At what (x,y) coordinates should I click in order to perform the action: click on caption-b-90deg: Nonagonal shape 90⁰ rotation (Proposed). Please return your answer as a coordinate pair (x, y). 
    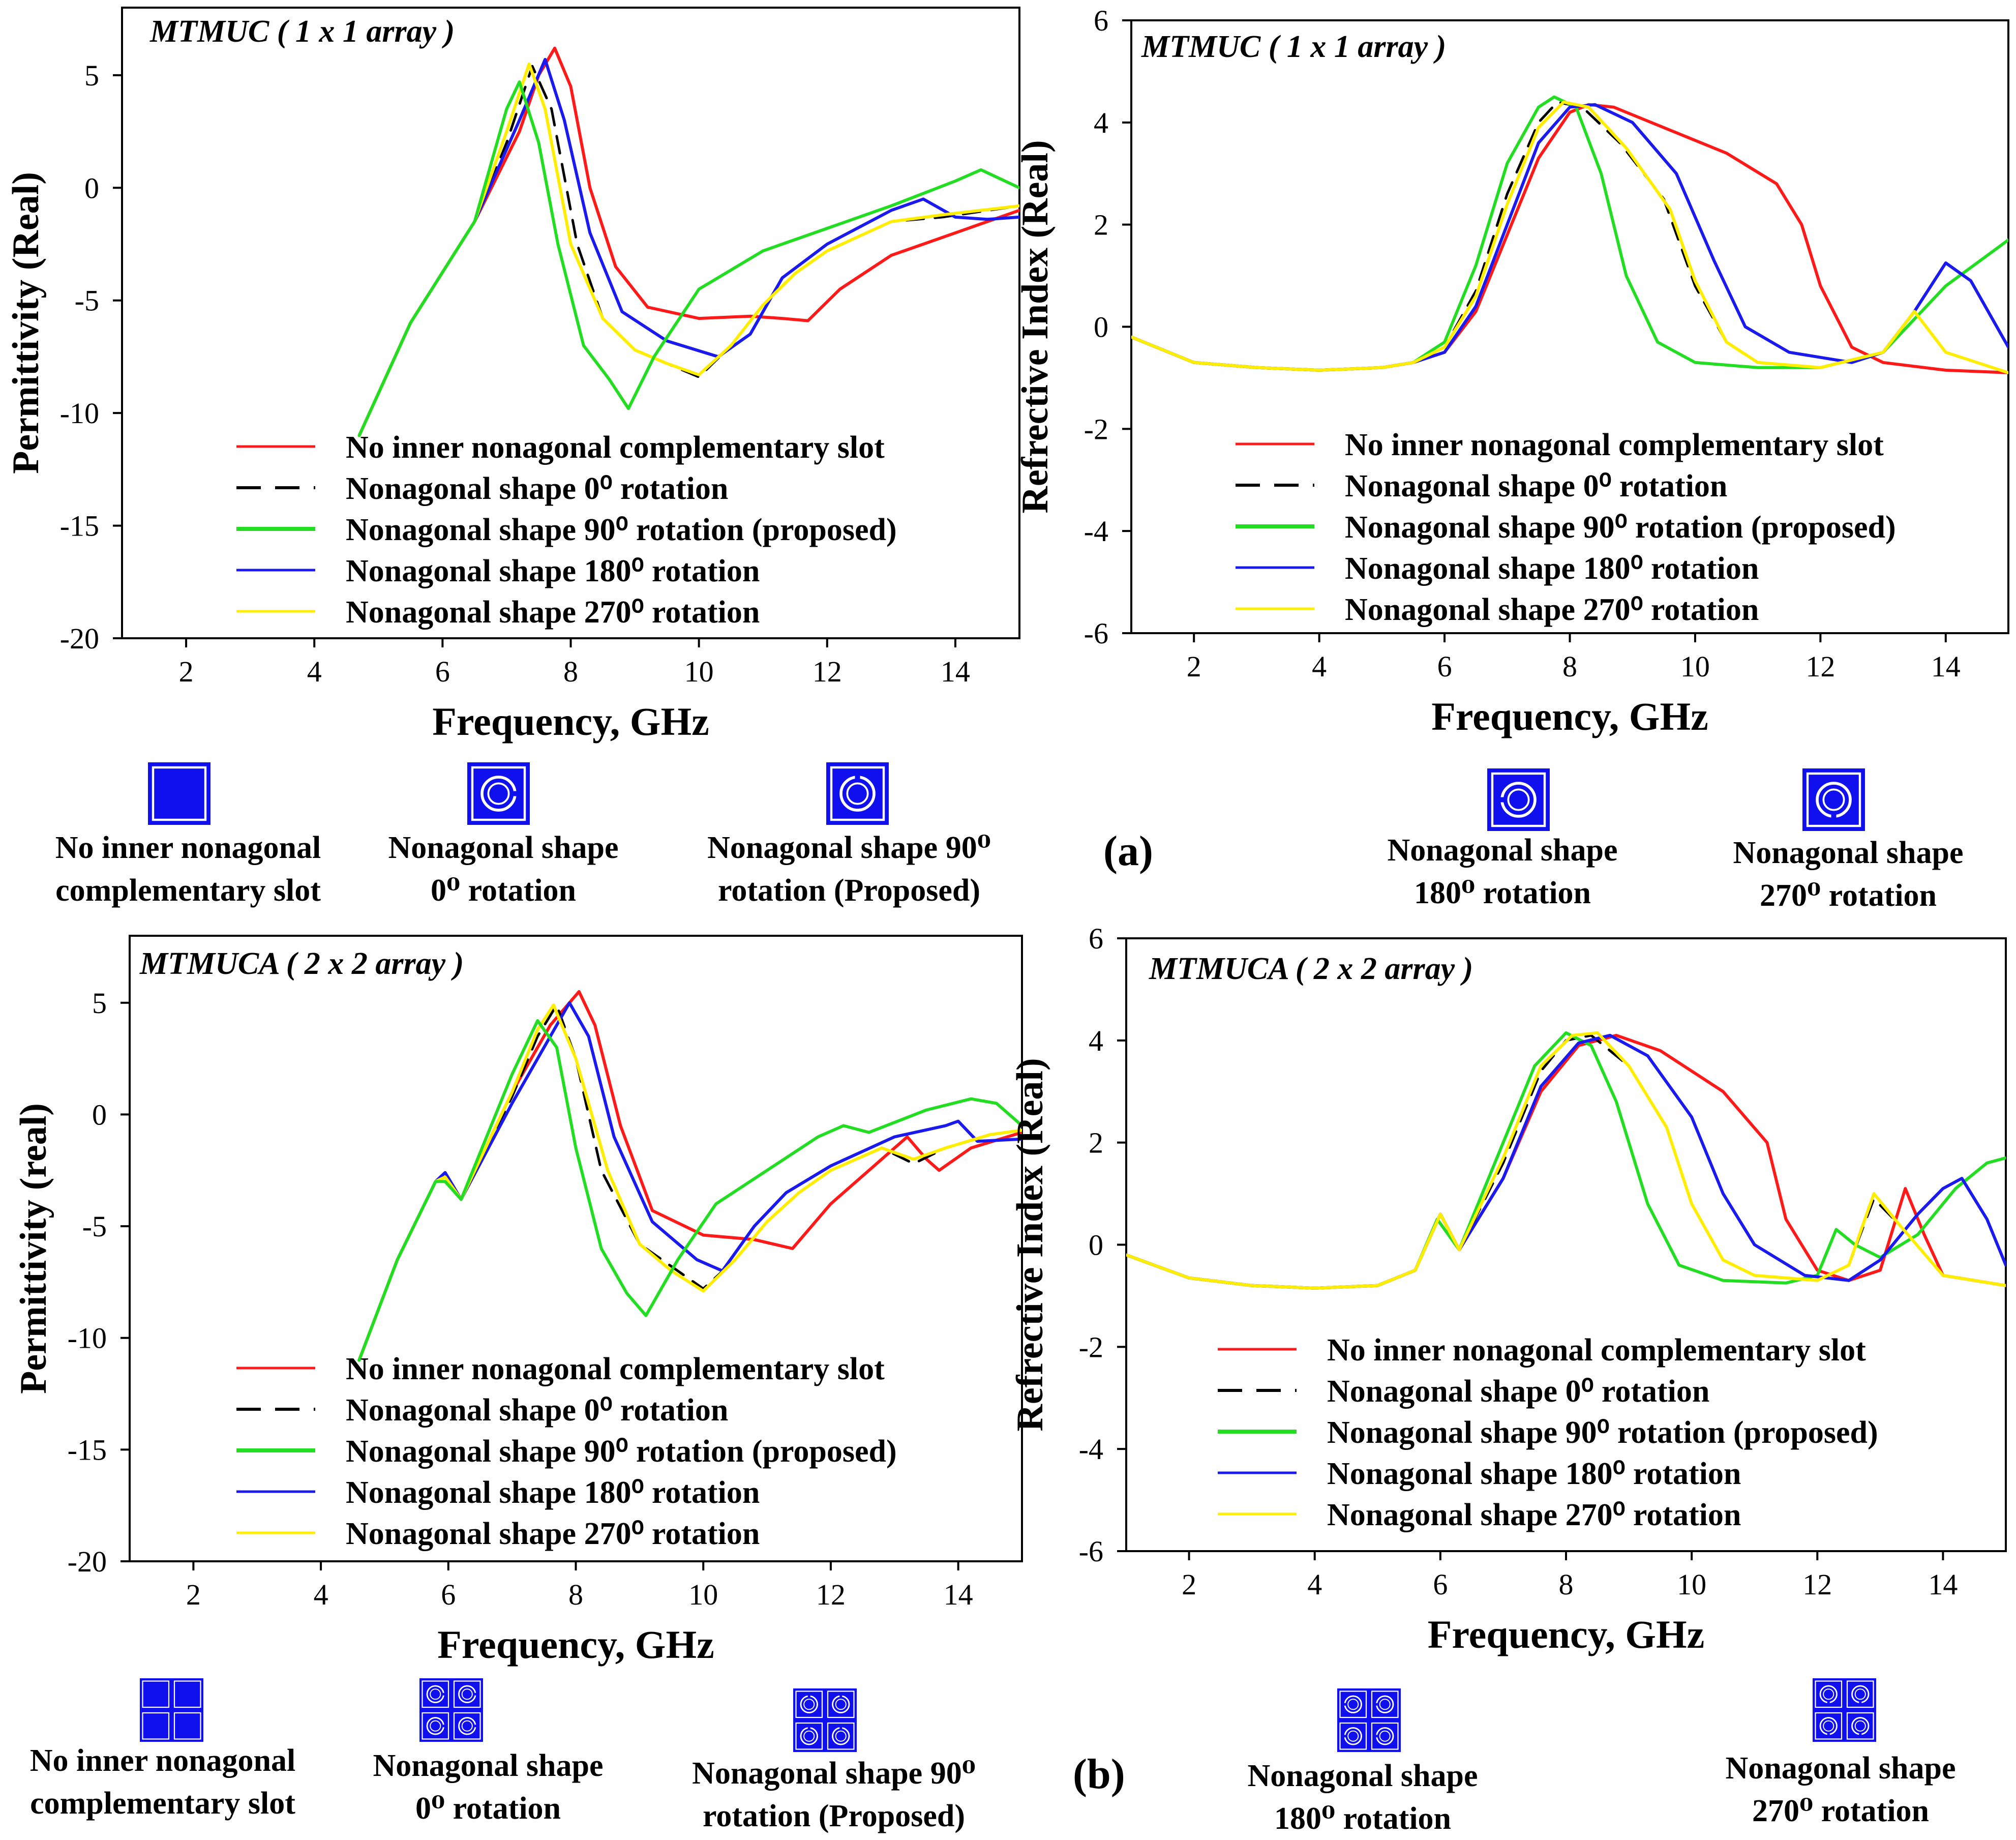
    Looking at the image, I should click on (834, 1794).